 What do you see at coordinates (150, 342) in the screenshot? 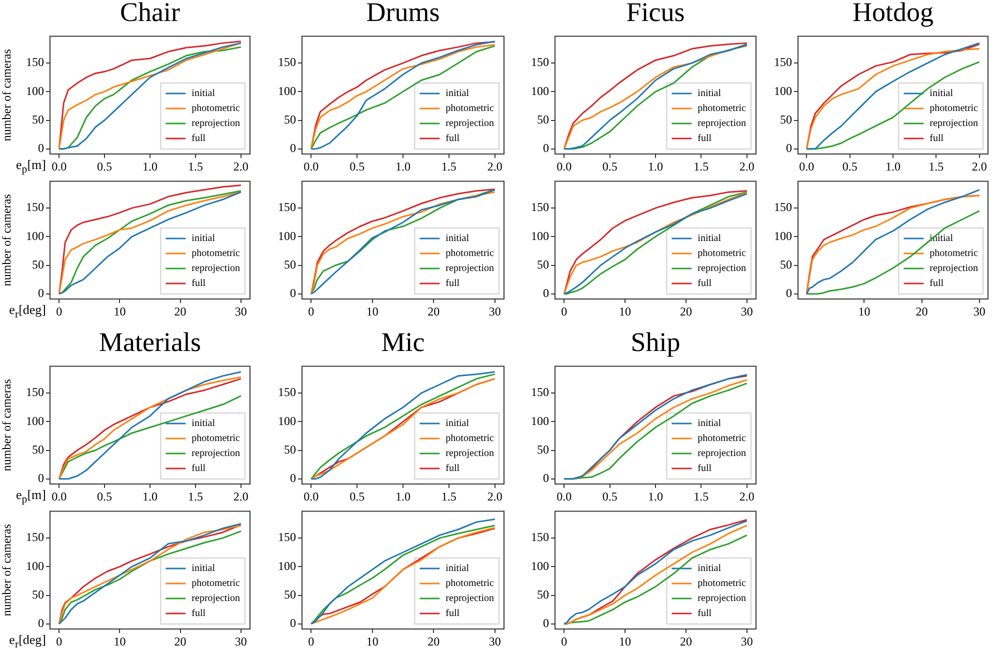
I see `chart-title: Materials` at bounding box center [150, 342].